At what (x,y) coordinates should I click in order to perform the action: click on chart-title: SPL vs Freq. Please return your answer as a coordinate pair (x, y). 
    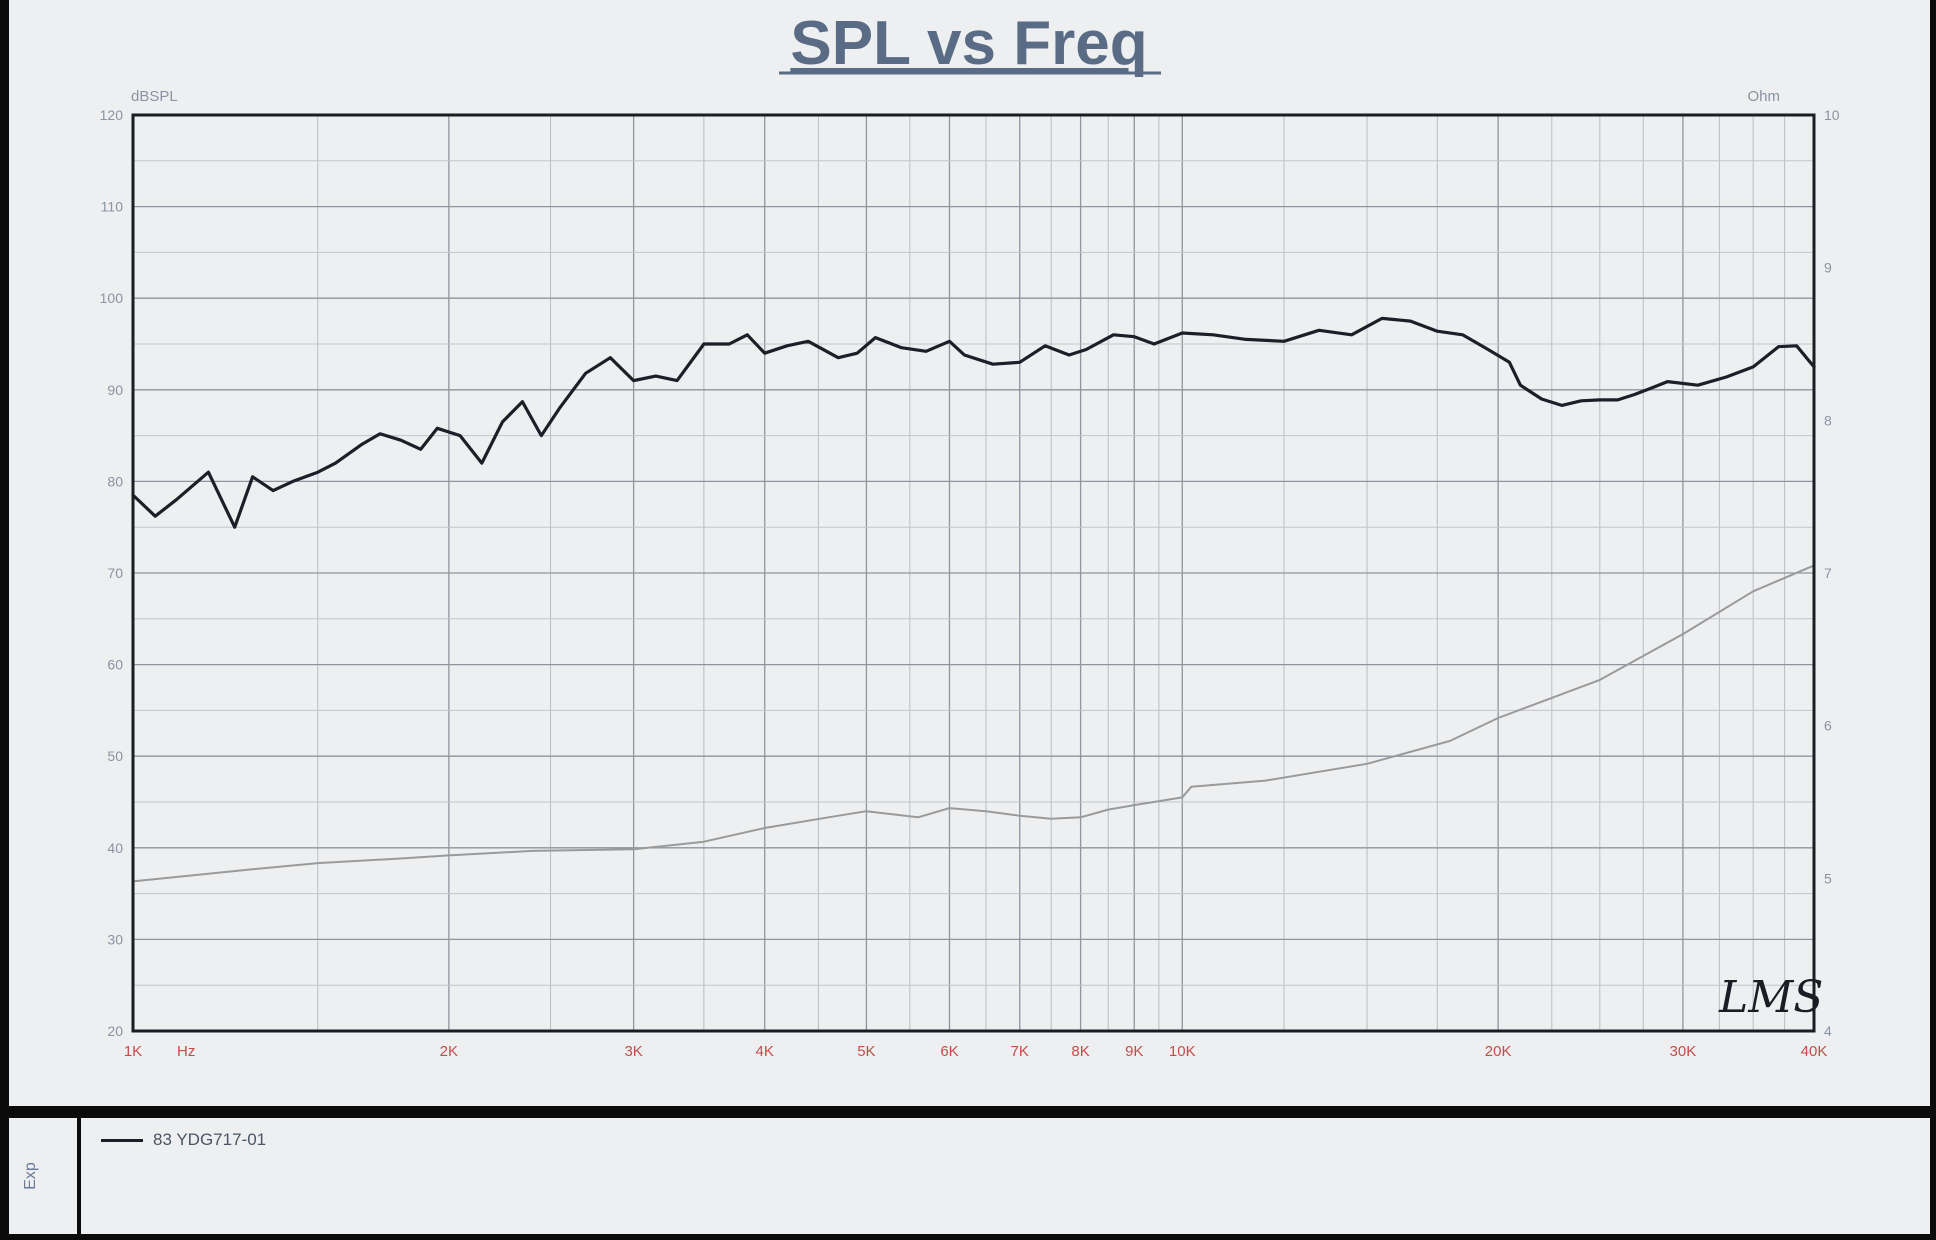
    Looking at the image, I should click on (968, 43).